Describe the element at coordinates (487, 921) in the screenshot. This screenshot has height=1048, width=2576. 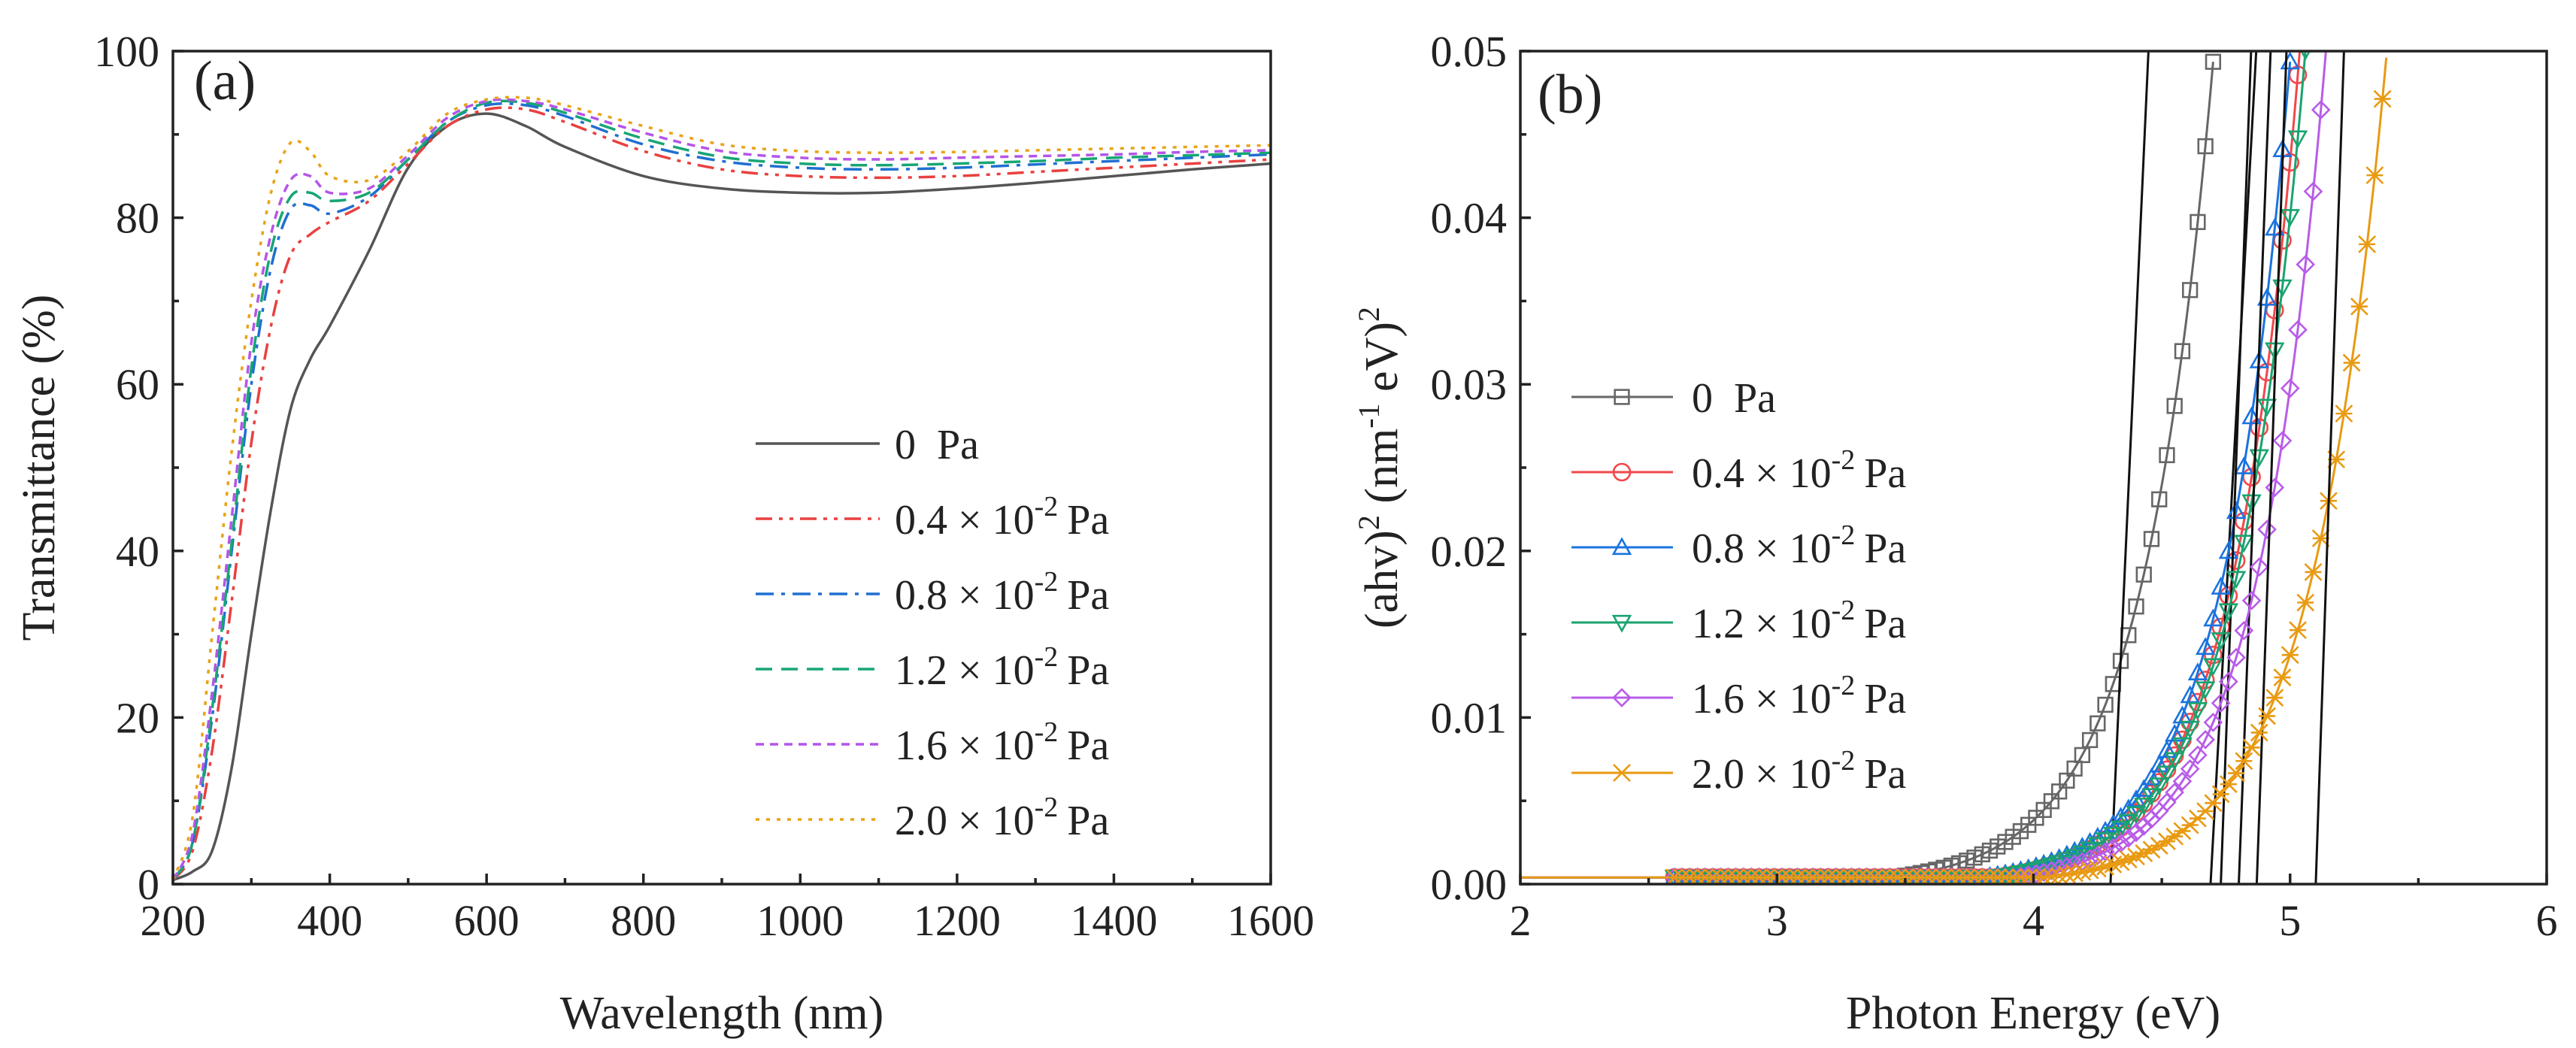
I see `x-tick-label-a: 600` at that location.